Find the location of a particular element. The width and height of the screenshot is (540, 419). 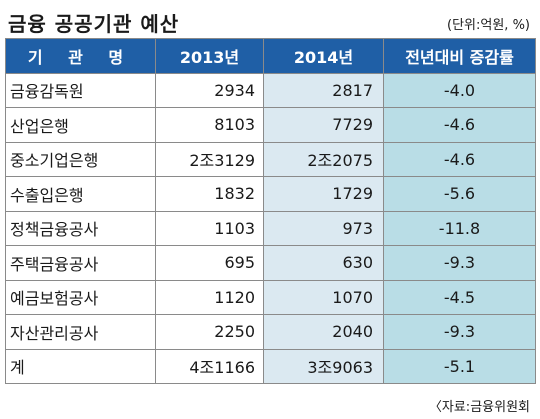

cell-change: -11.8 is located at coordinates (459, 228).